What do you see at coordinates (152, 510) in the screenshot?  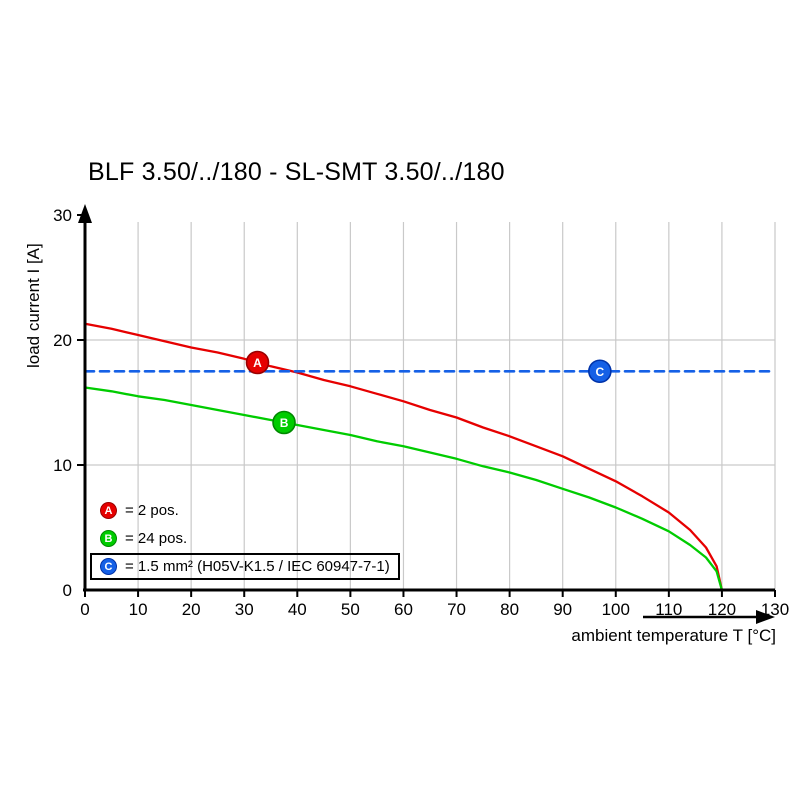 I see `legend-label-a: = 2 pos.` at bounding box center [152, 510].